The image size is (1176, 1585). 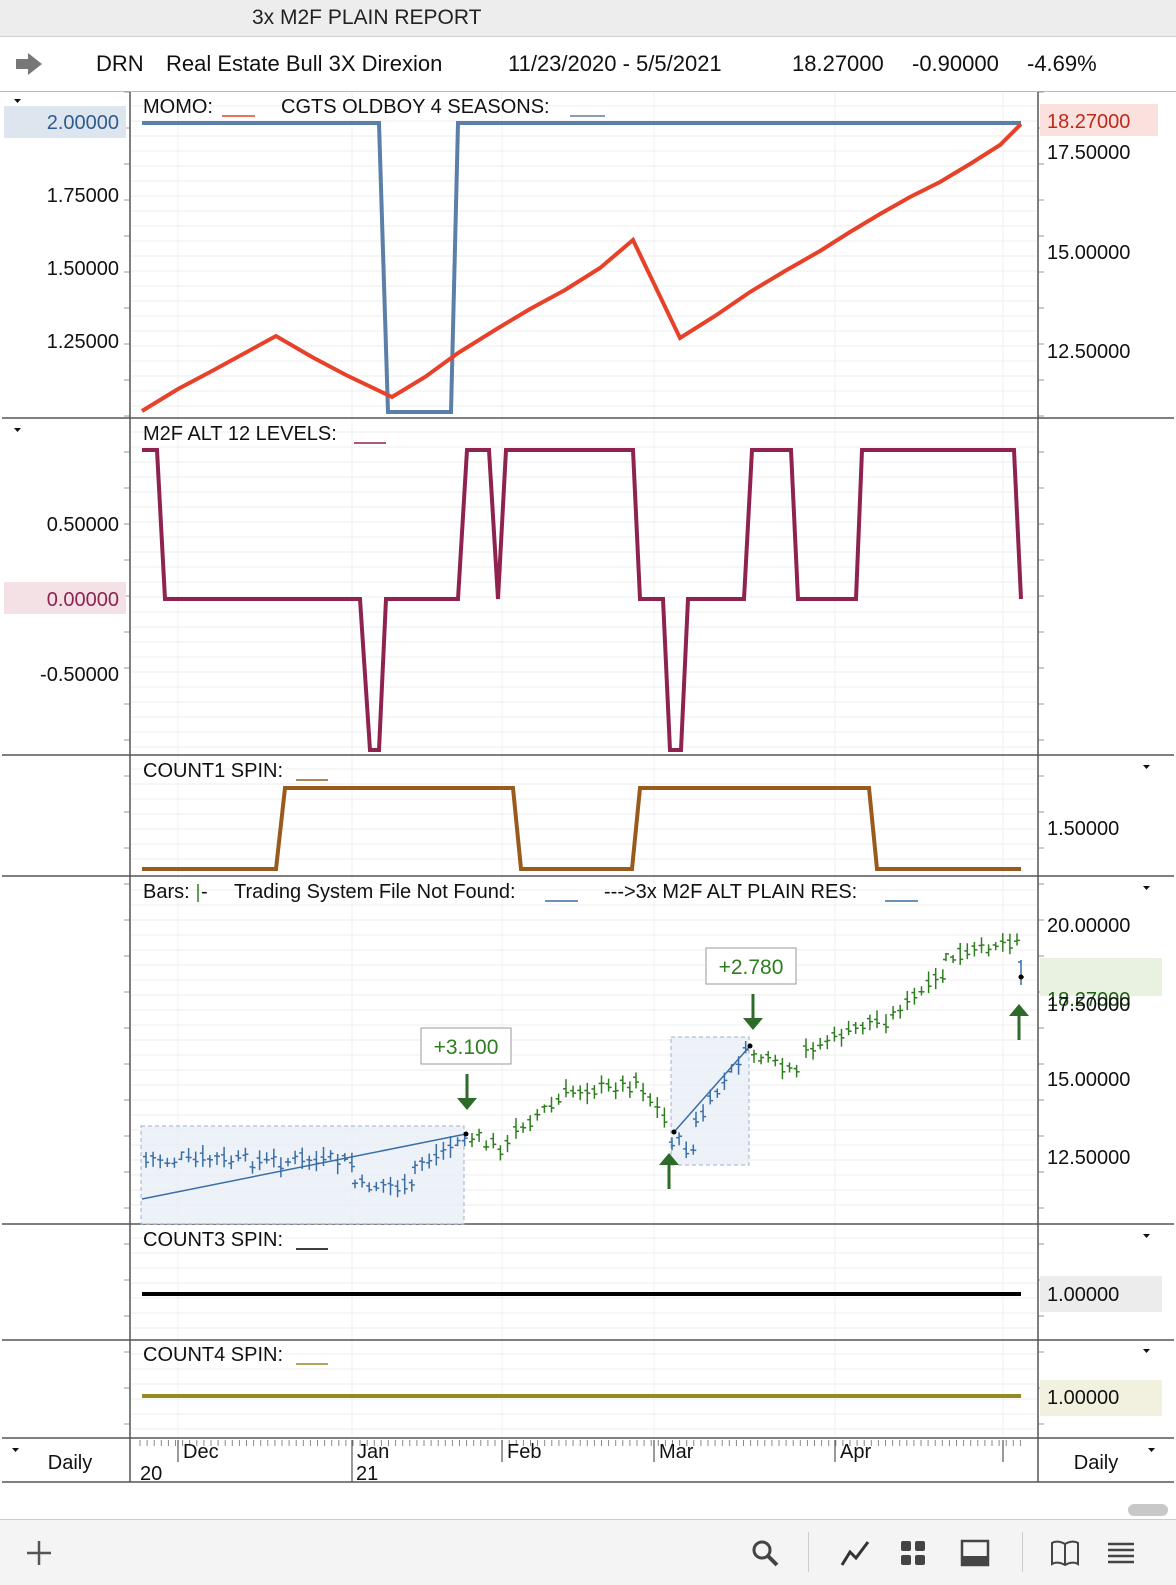 I want to click on trade2-profit-box, so click(x=751, y=966).